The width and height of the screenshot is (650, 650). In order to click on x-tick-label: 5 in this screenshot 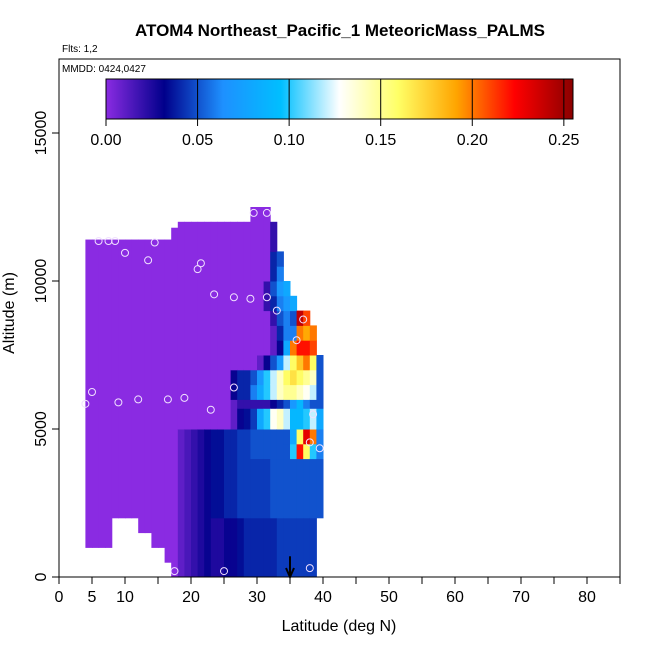, I will do `click(92, 597)`.